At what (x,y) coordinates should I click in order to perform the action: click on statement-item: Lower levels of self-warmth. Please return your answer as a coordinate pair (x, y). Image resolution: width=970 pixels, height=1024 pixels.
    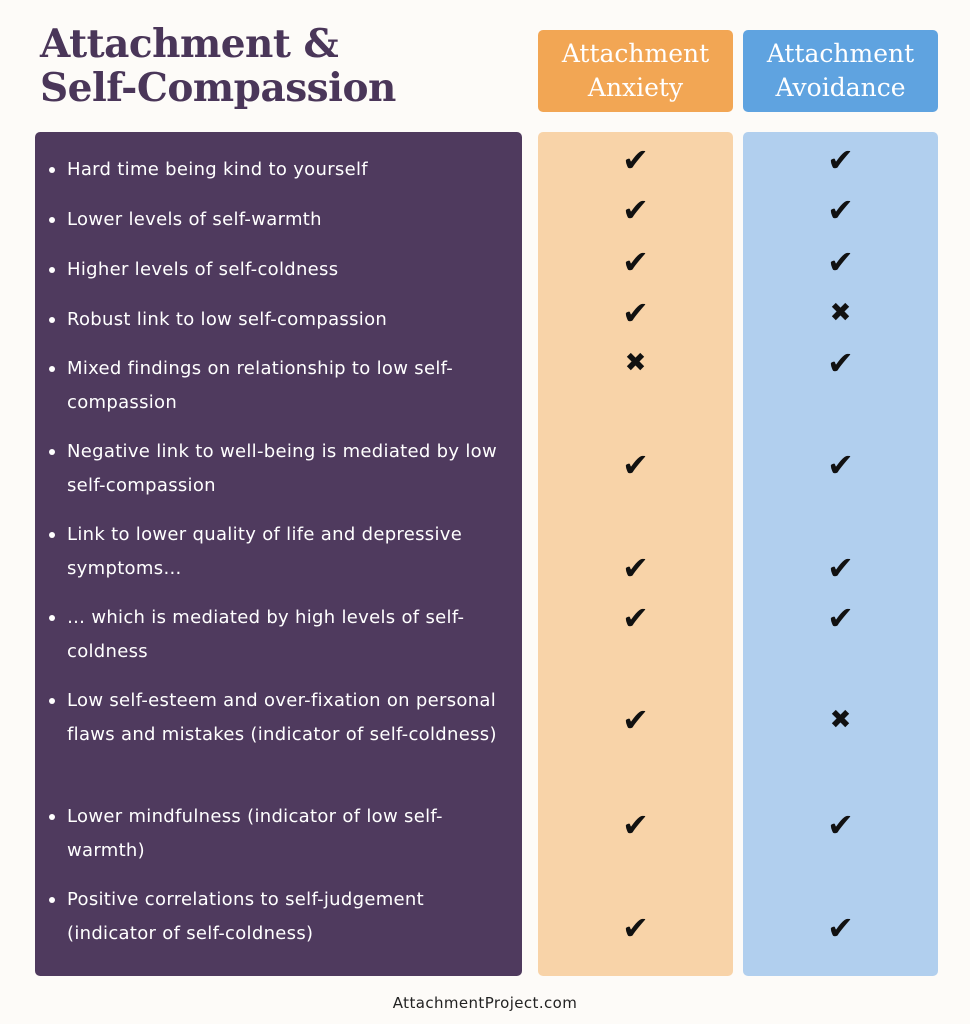
    Looking at the image, I should click on (283, 220).